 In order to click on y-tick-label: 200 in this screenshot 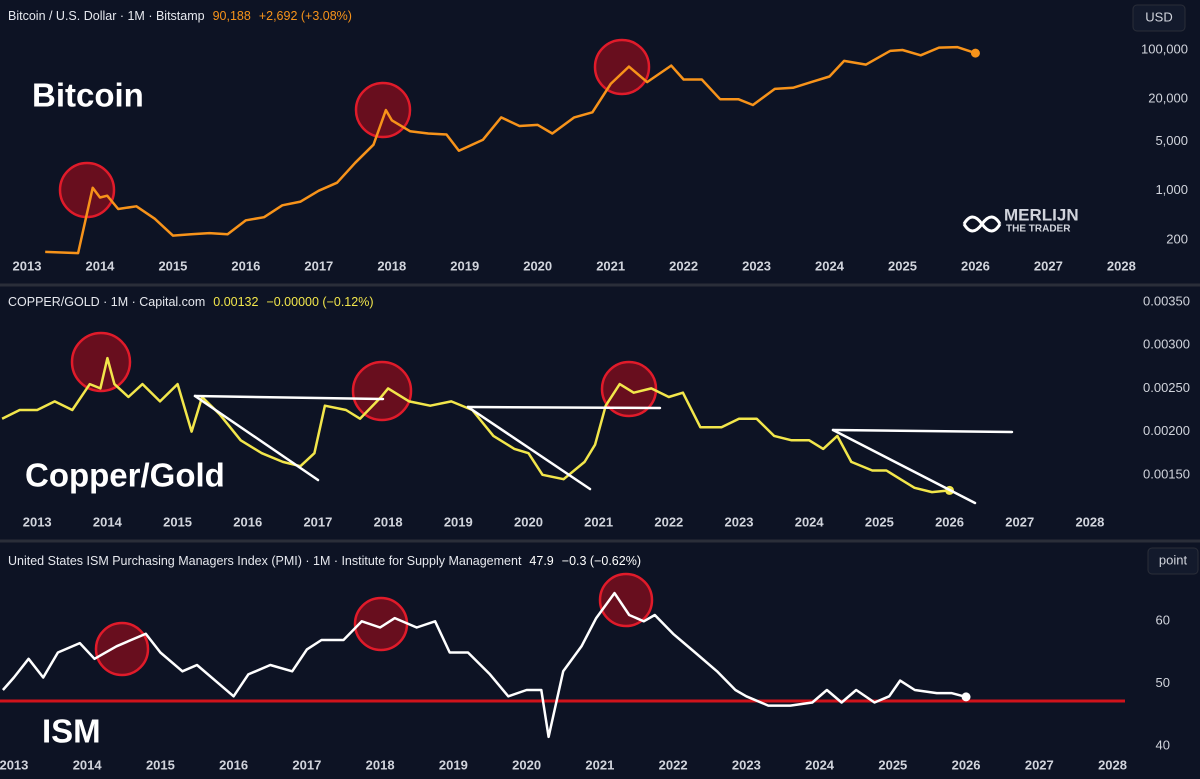, I will do `click(1177, 238)`.